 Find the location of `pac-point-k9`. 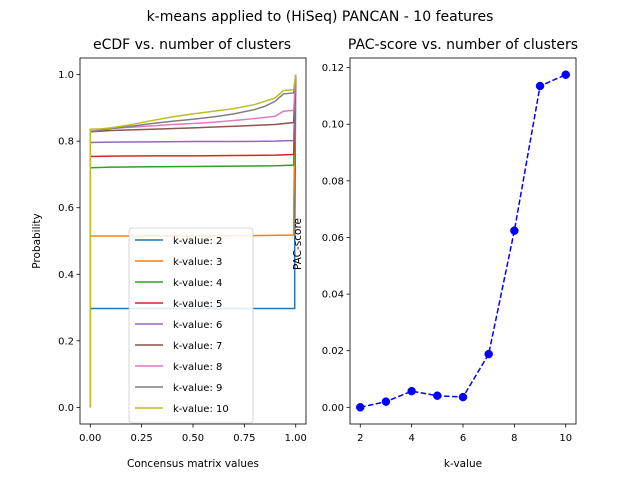

pac-point-k9 is located at coordinates (540, 86).